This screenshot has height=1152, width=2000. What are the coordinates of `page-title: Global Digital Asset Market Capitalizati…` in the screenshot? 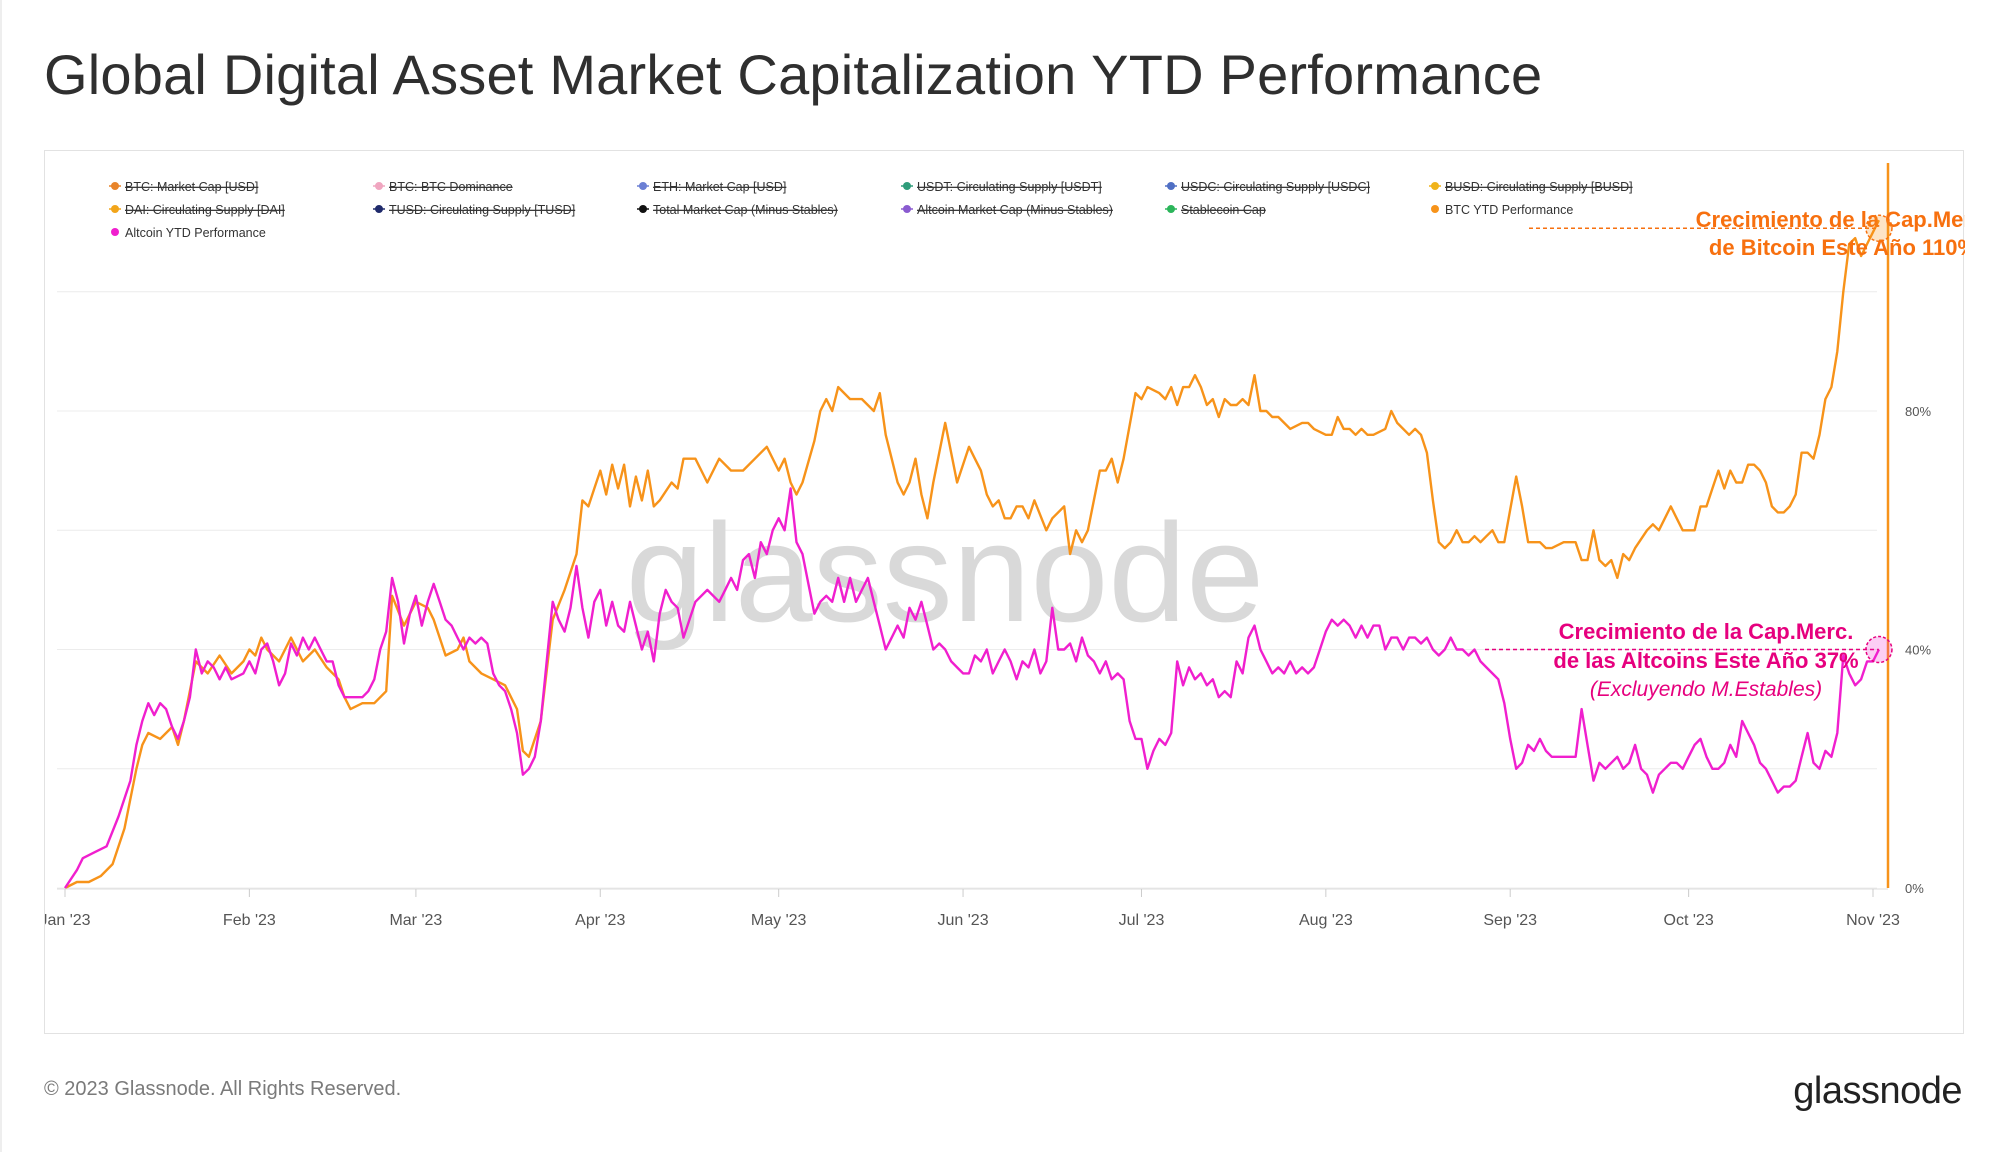 It's located at (793, 74).